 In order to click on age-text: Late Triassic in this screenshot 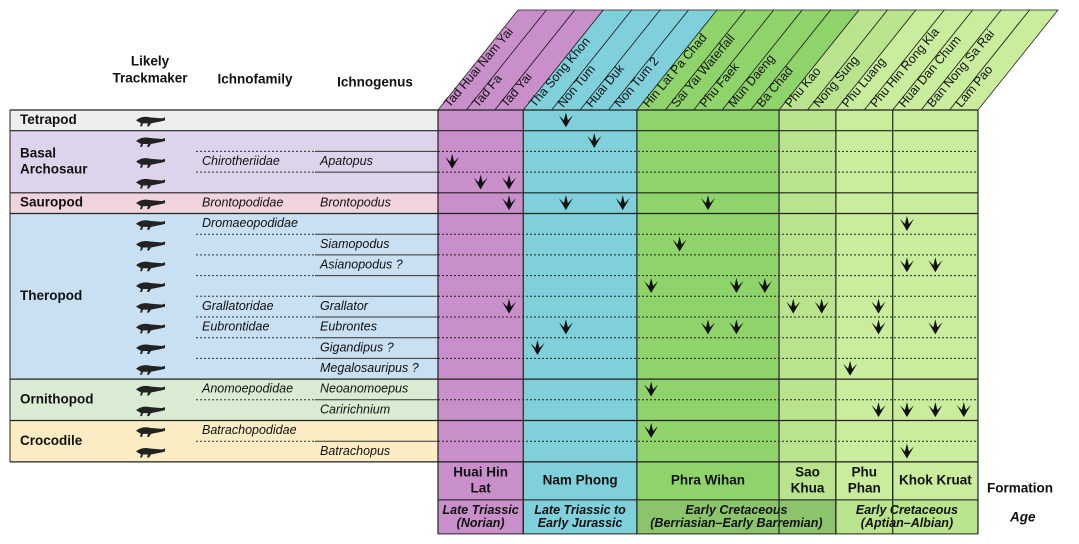, I will do `click(481, 510)`.